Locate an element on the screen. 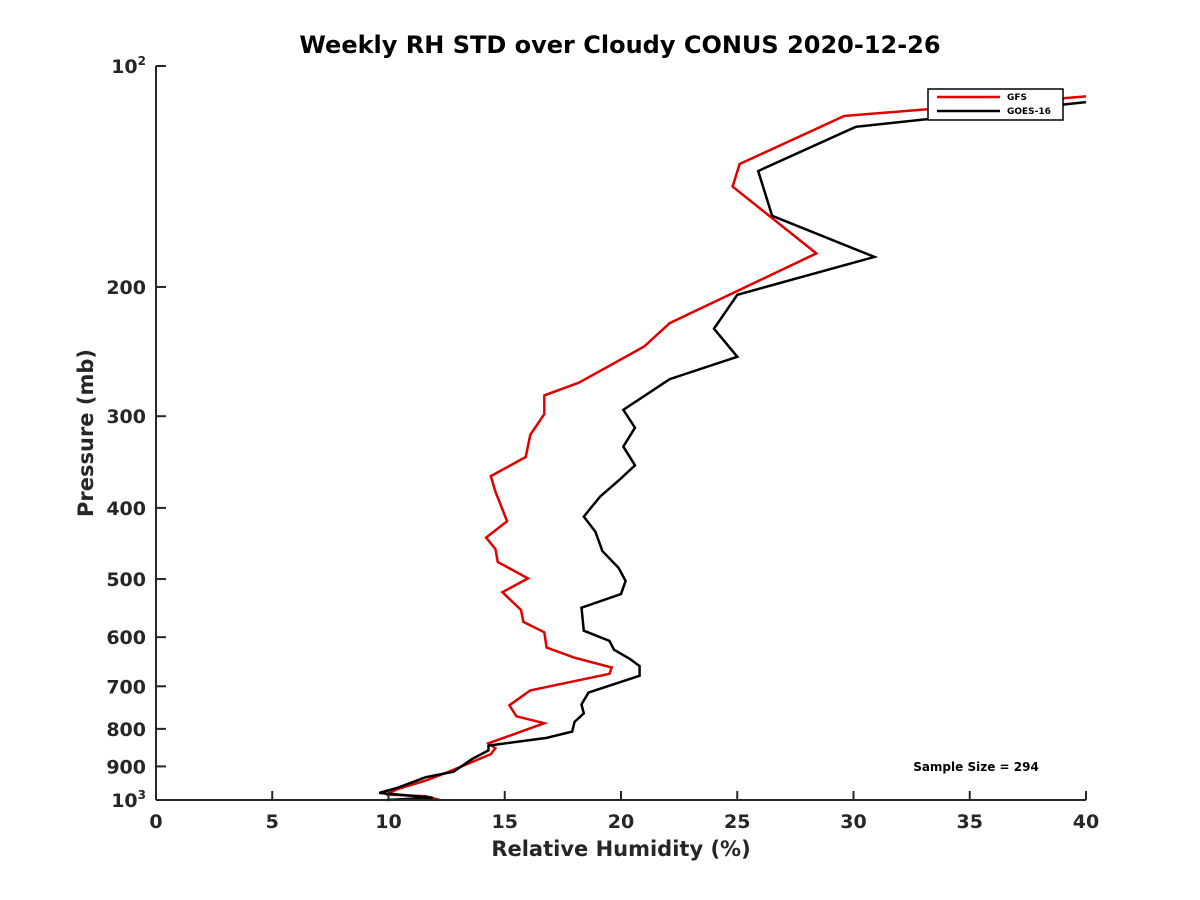  legend-label-goes16: GOES-16 is located at coordinates (1029, 112).